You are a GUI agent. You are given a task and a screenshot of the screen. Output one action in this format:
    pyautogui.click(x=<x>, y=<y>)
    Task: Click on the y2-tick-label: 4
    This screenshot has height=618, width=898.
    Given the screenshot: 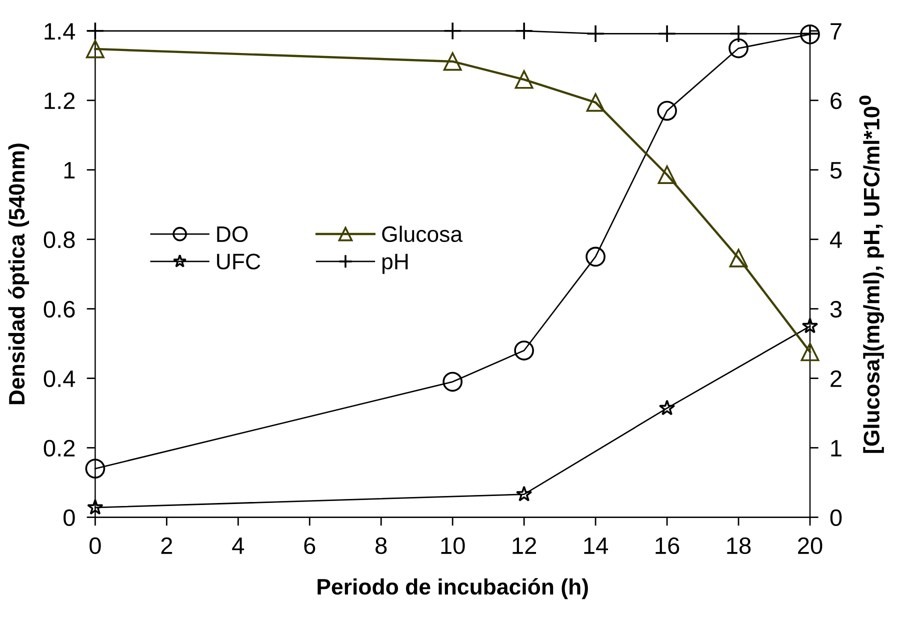 What is the action you would take?
    pyautogui.click(x=836, y=240)
    